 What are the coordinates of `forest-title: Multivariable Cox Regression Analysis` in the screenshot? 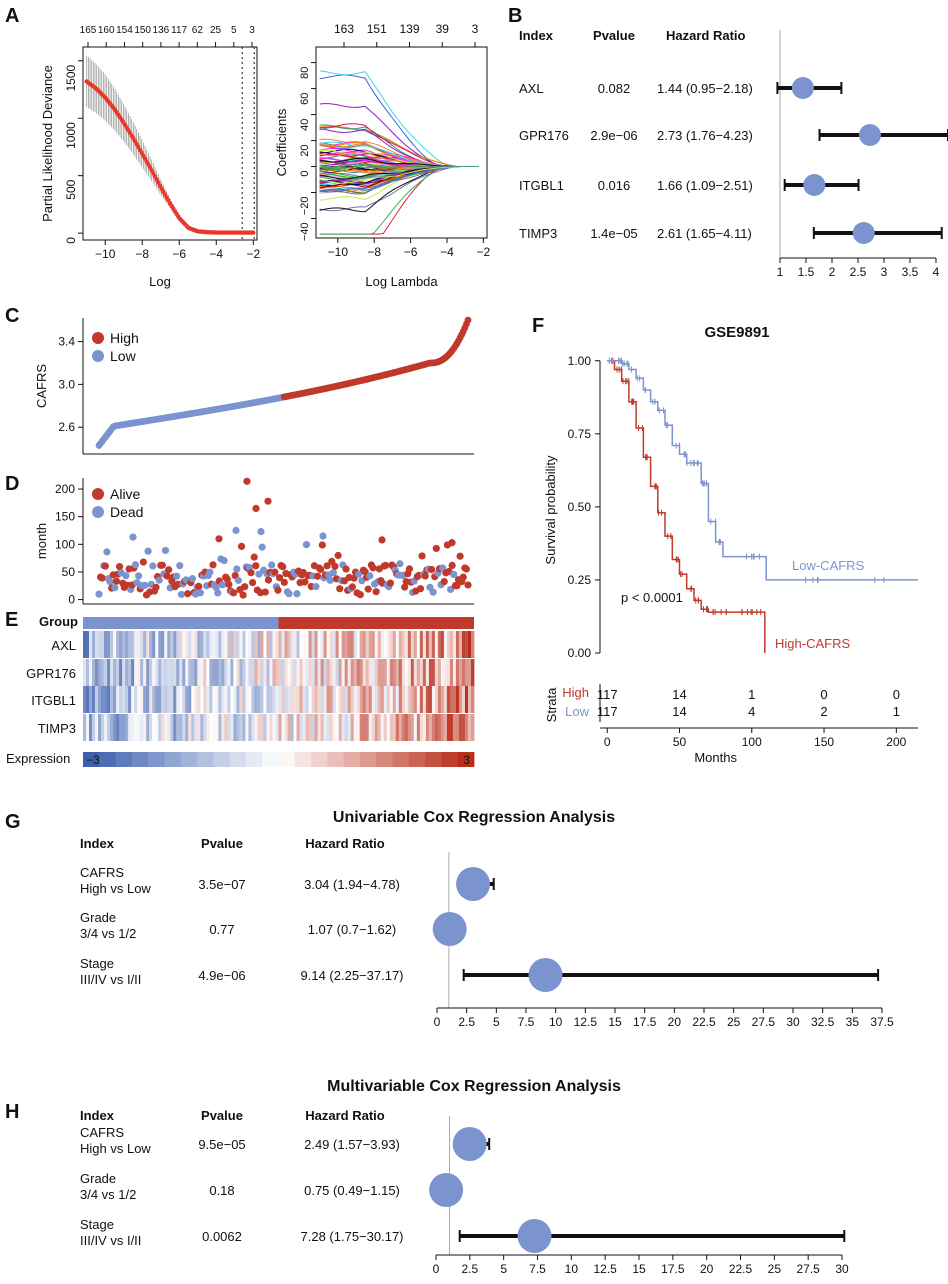 It's located at (474, 1086).